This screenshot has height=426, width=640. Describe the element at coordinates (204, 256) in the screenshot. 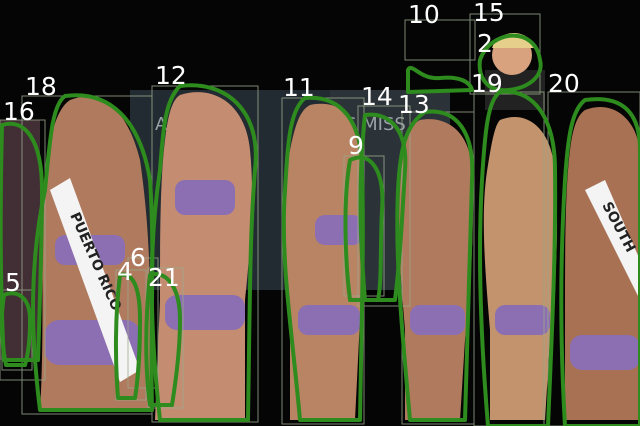

I see `figure-center-left` at that location.